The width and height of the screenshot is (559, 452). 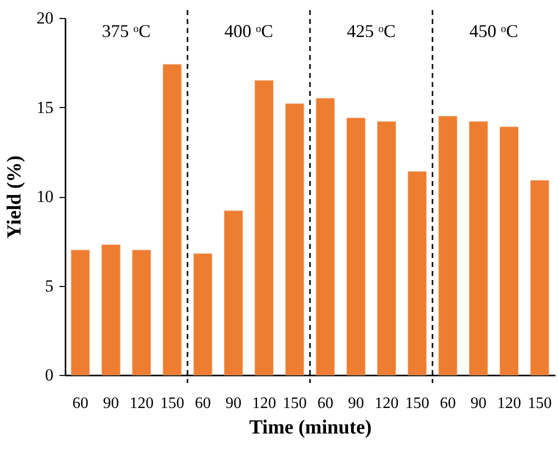 I want to click on annotation: 425 ᵒC, so click(x=371, y=31).